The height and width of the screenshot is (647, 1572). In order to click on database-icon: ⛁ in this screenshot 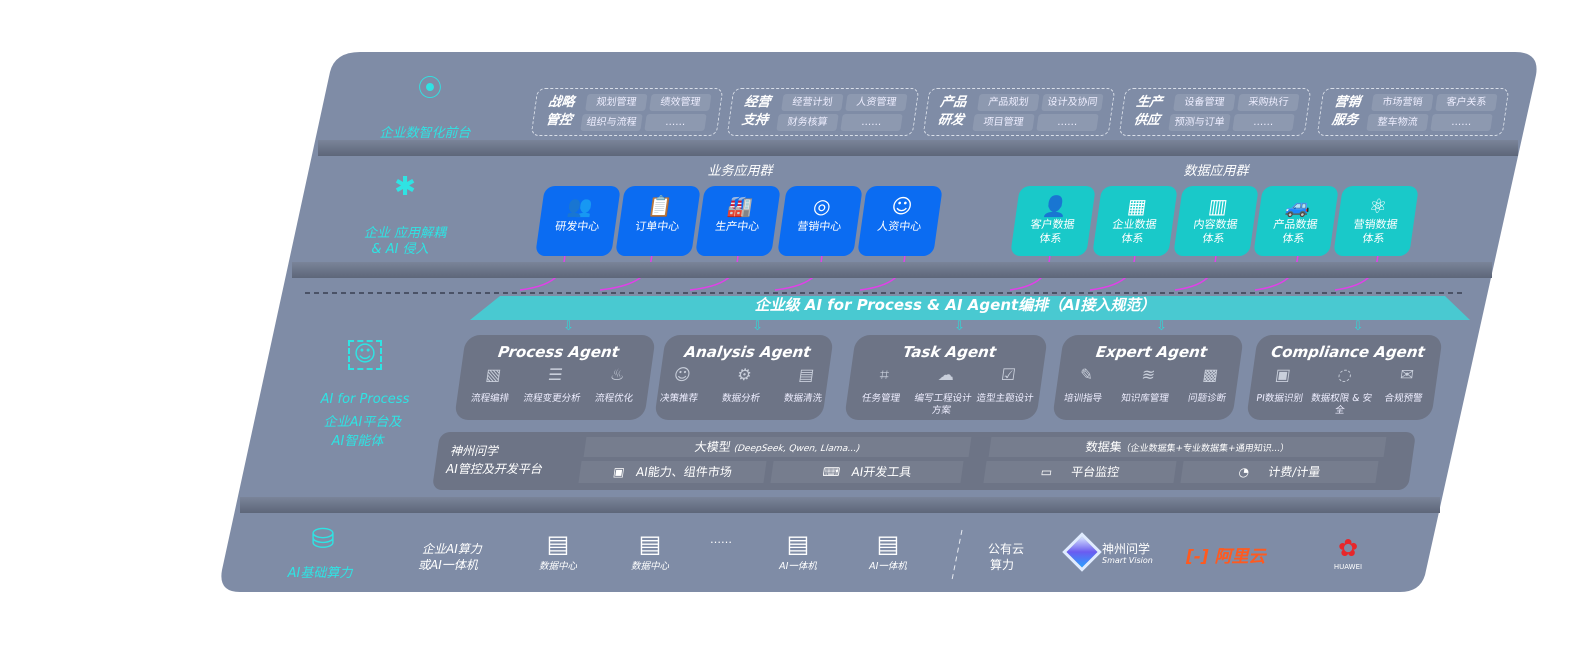, I will do `click(323, 538)`.